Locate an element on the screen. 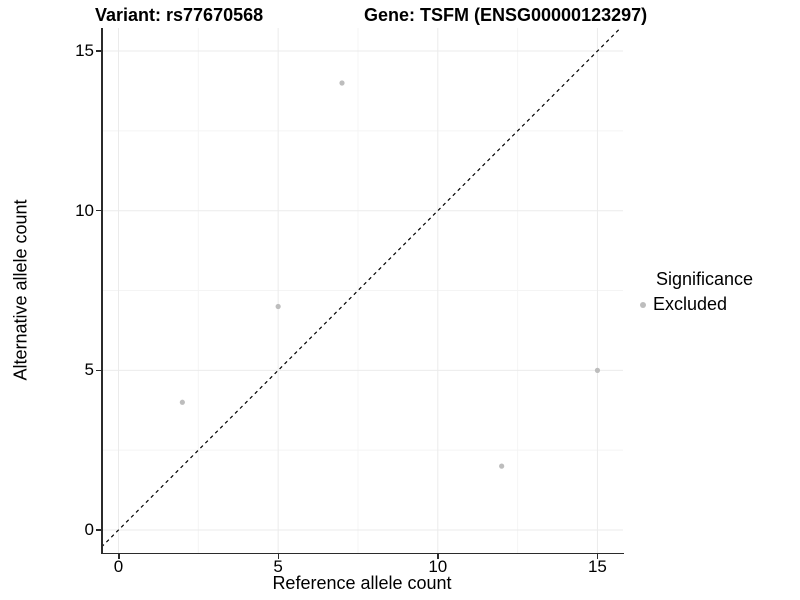 Image resolution: width=800 pixels, height=600 pixels. x-tick-label: 15 is located at coordinates (597, 566).